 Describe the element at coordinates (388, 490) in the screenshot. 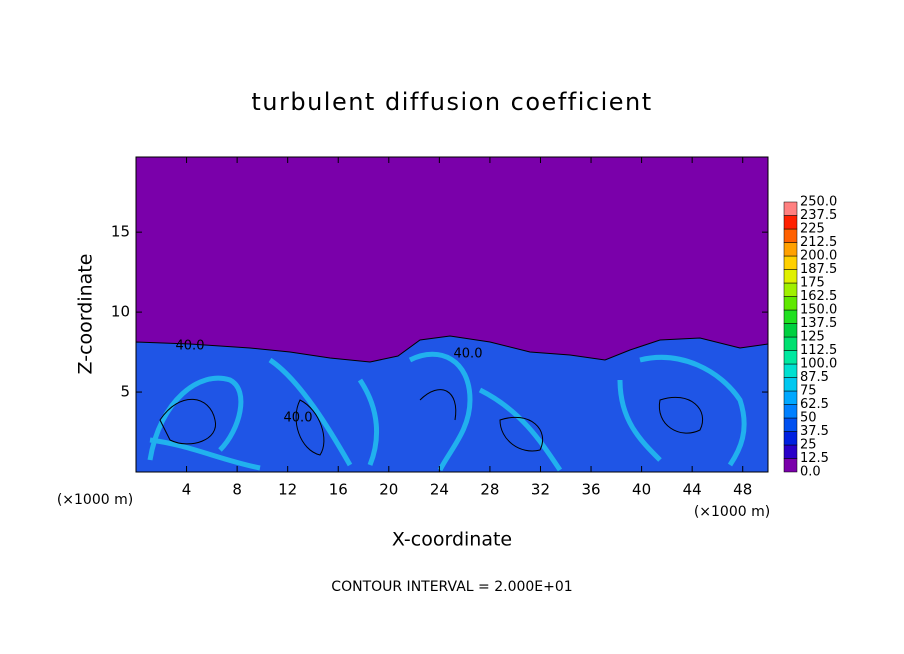

I see `x-tick-label: 20` at that location.